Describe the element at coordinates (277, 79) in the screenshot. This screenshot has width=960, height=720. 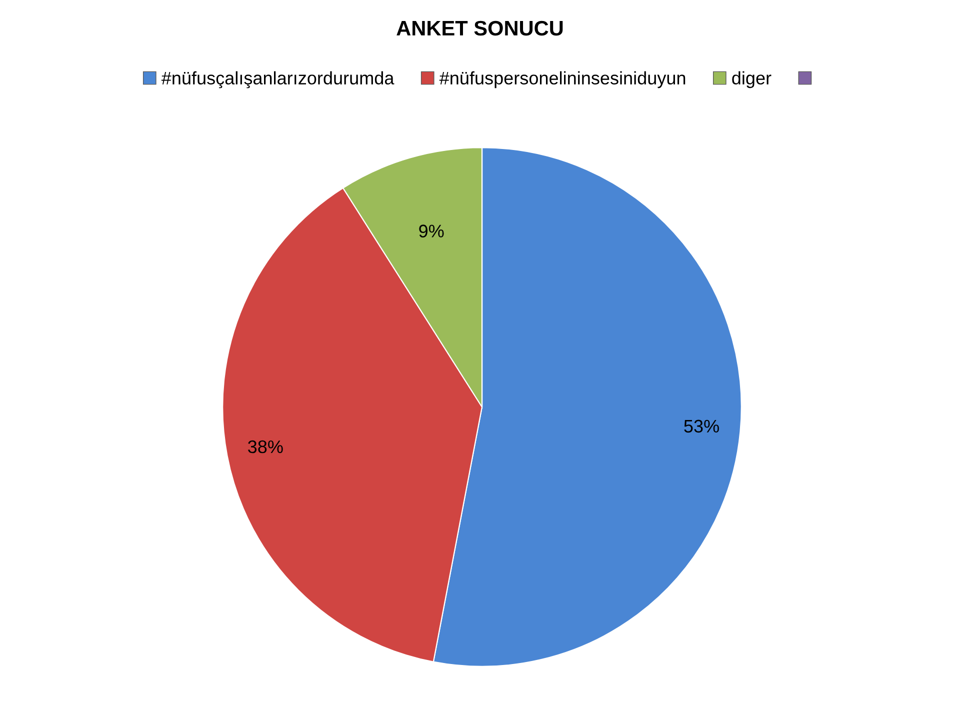
I see `legend-label: #nüfusçalışanlarızordurumda` at that location.